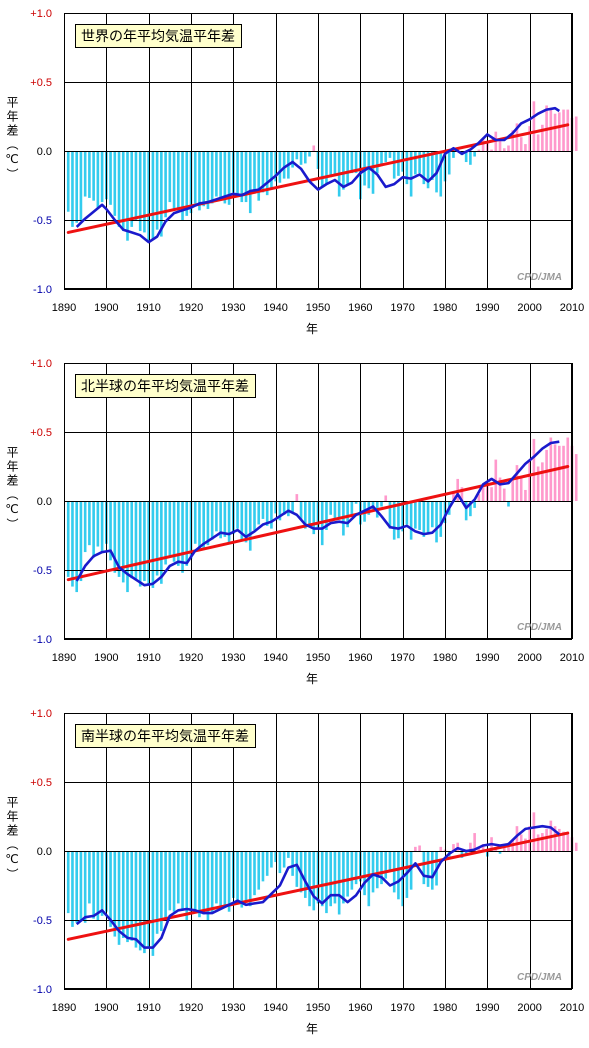 This screenshot has height=1048, width=589. I want to click on y-tick-label: +1.0, so click(41, 14).